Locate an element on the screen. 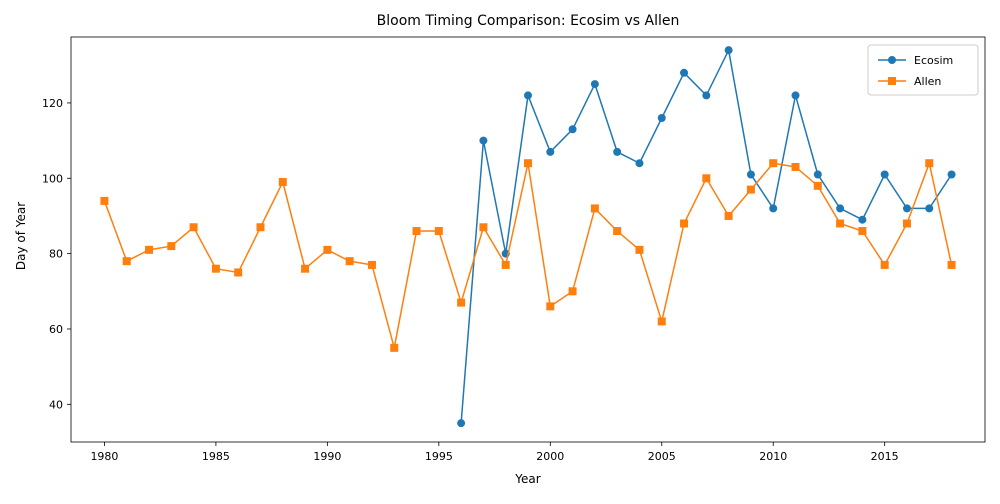 The image size is (1000, 504). y-tick-label: 120 is located at coordinates (52, 103).